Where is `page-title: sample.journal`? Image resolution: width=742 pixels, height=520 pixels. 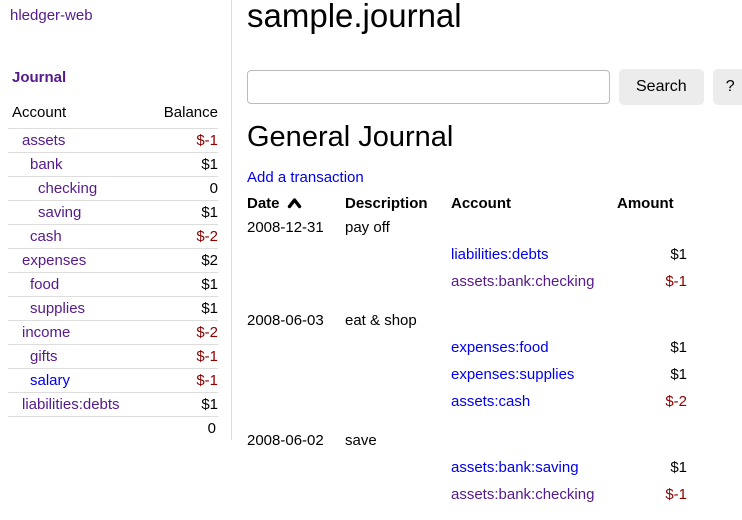
page-title: sample.journal is located at coordinates (354, 17).